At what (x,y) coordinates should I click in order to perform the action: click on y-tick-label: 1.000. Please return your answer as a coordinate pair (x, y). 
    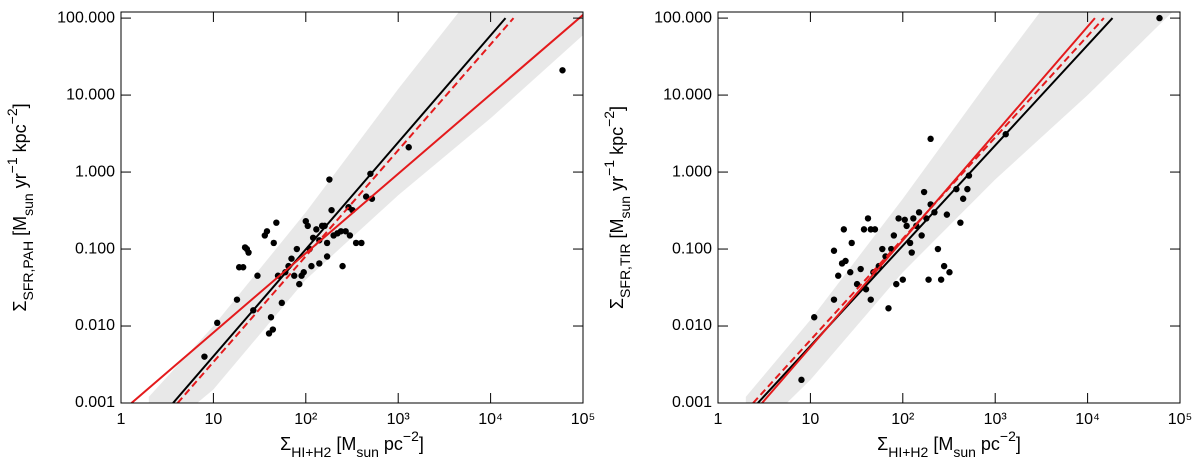
    Looking at the image, I should click on (95, 171).